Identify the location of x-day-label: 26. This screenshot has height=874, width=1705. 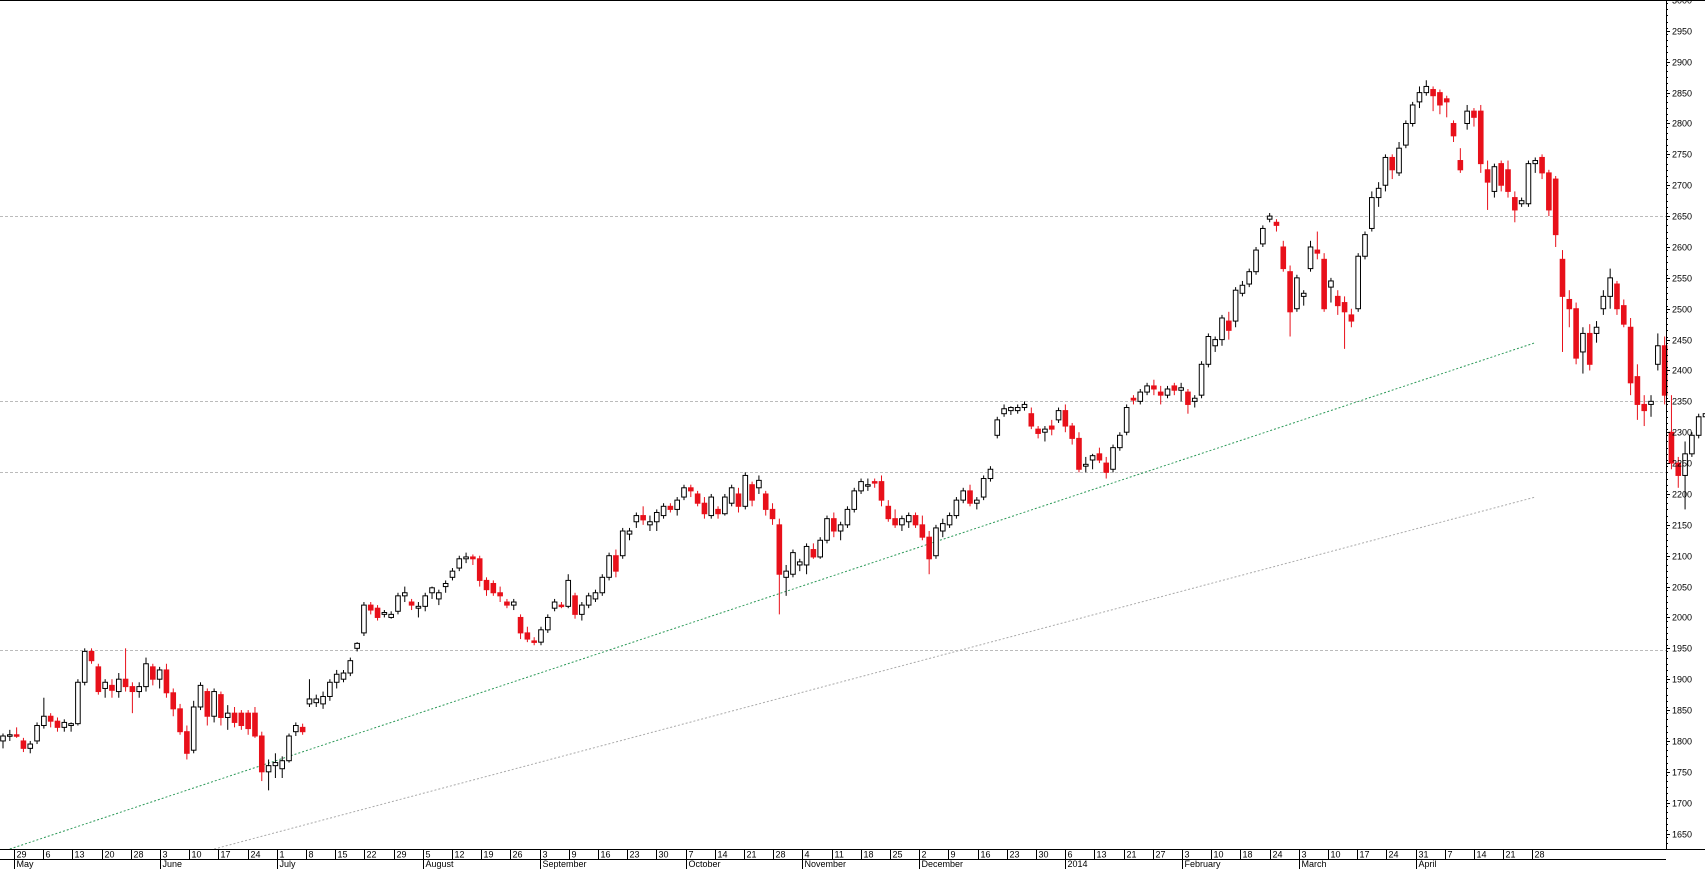
(518, 855).